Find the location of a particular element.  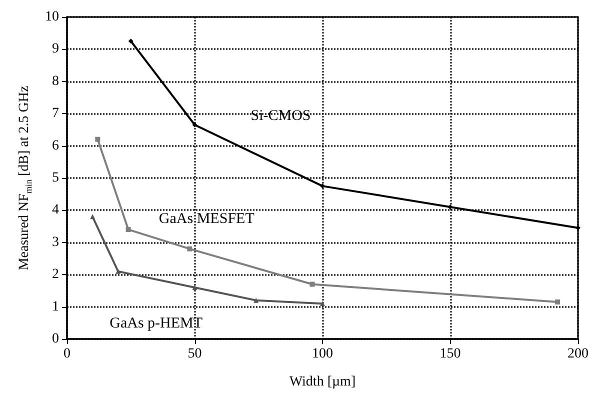

x-tick-label: 150 is located at coordinates (450, 354).